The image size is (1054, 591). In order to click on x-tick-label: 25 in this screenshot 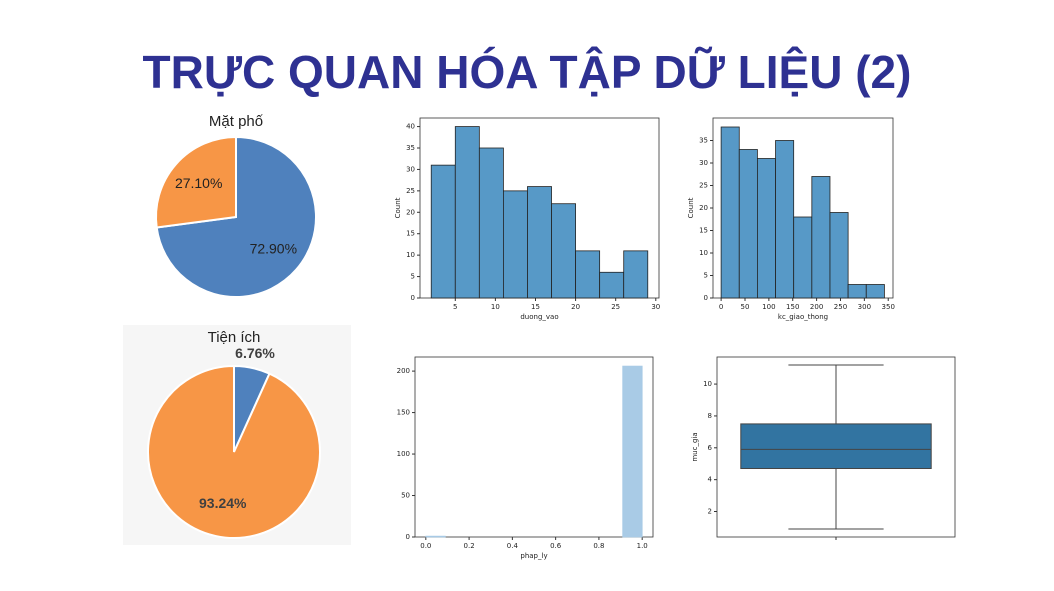, I will do `click(615, 307)`.